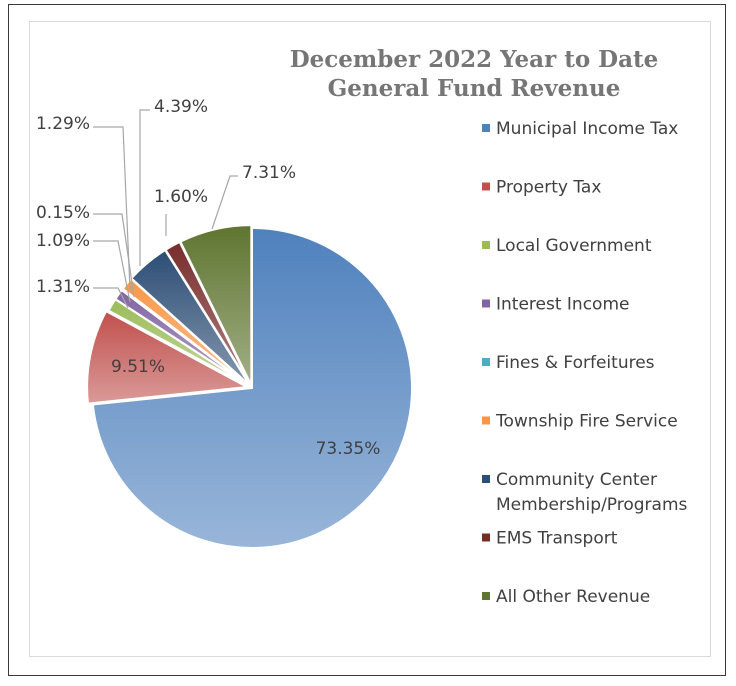 The image size is (736, 686). I want to click on legend-label: Property Tax, so click(548, 188).